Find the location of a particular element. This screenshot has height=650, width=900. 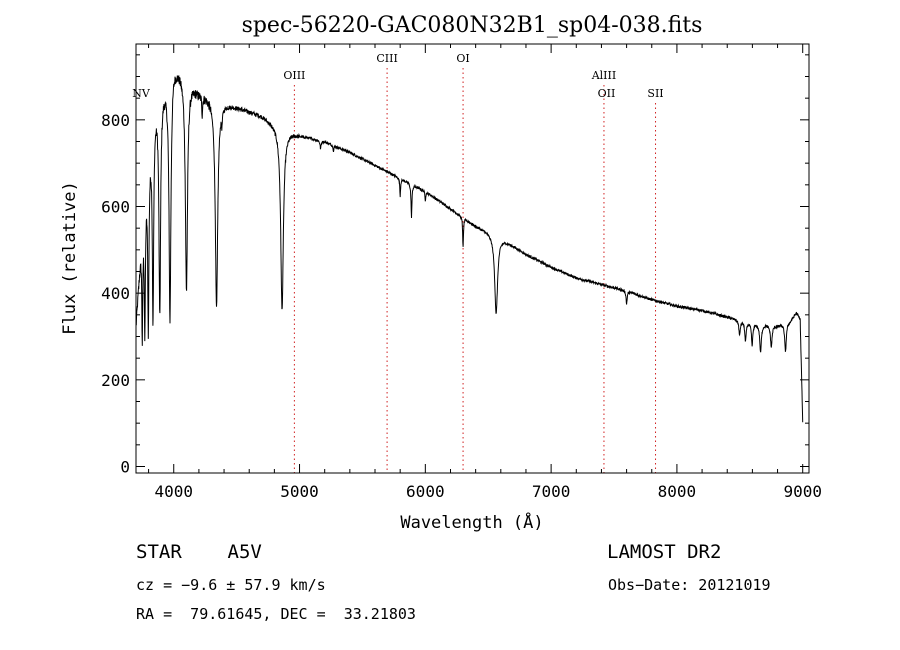

x-axis-label: Wavelength (Å) is located at coordinates (471, 522).